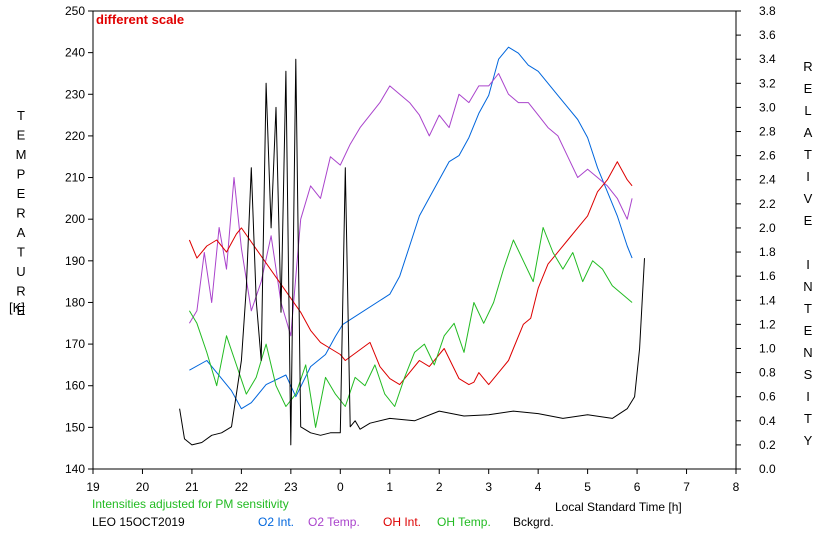 The height and width of the screenshot is (535, 828). I want to click on right-tick-label: 3.0, so click(767, 107).